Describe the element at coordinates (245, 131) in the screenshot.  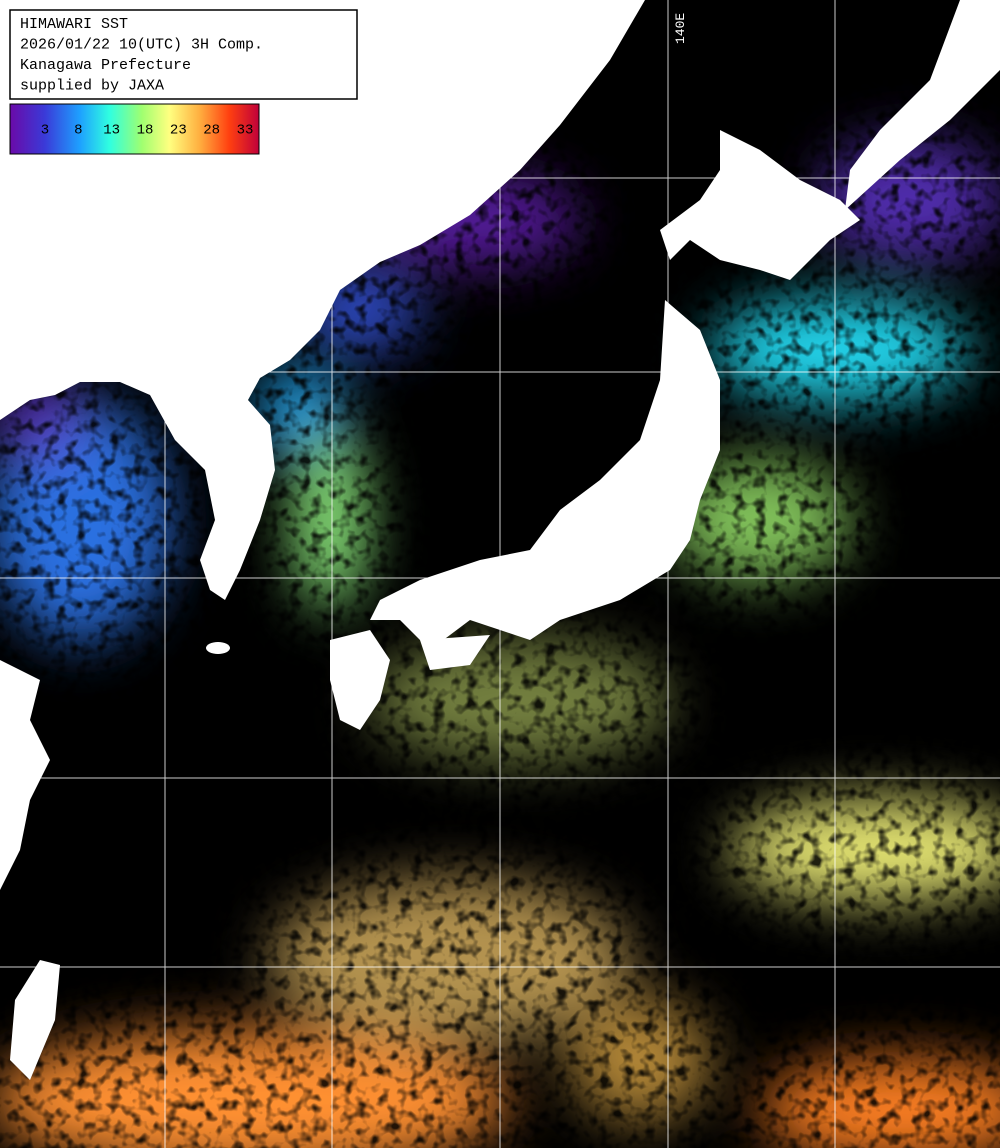
I see `colorbar-label: 33` at that location.